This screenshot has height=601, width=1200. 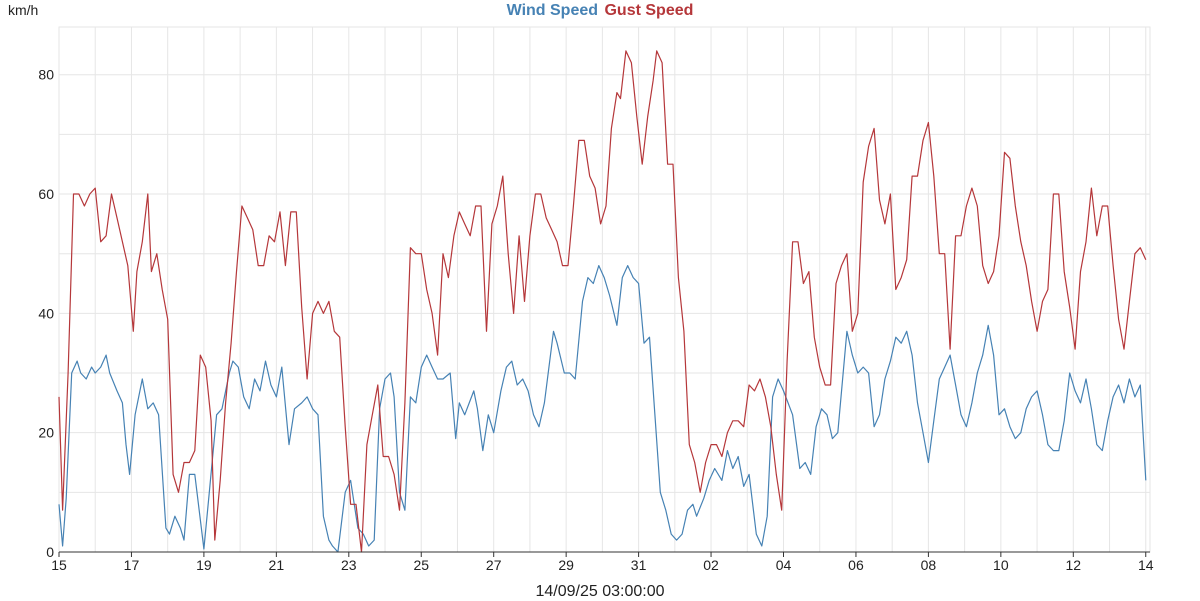 What do you see at coordinates (204, 565) in the screenshot?
I see `x-tick-label: 19` at bounding box center [204, 565].